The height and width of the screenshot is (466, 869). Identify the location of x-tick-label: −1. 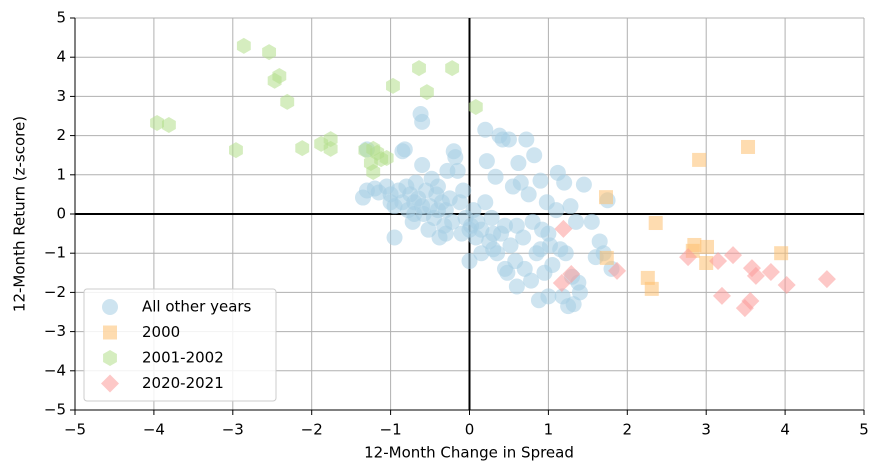
(391, 430).